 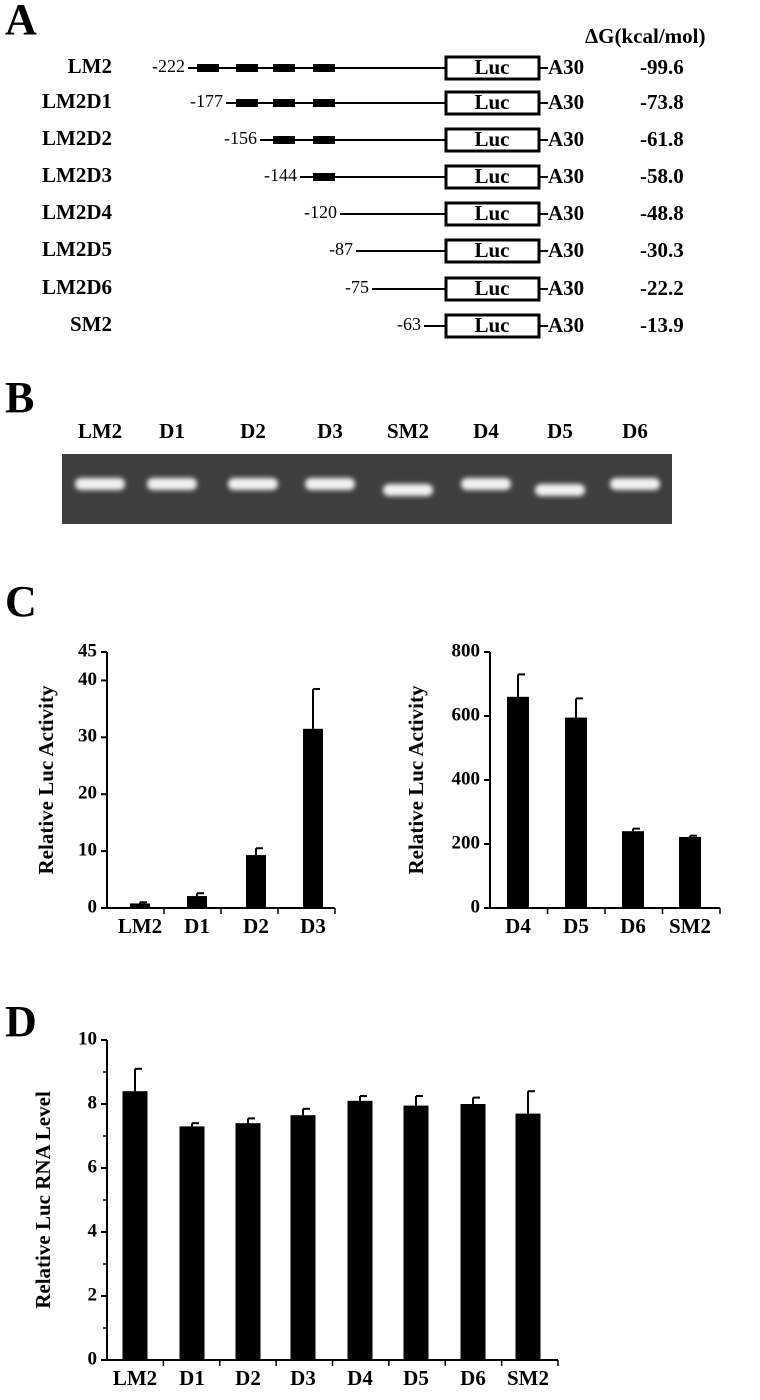 What do you see at coordinates (77, 175) in the screenshot?
I see `construct-name: LM2D3` at bounding box center [77, 175].